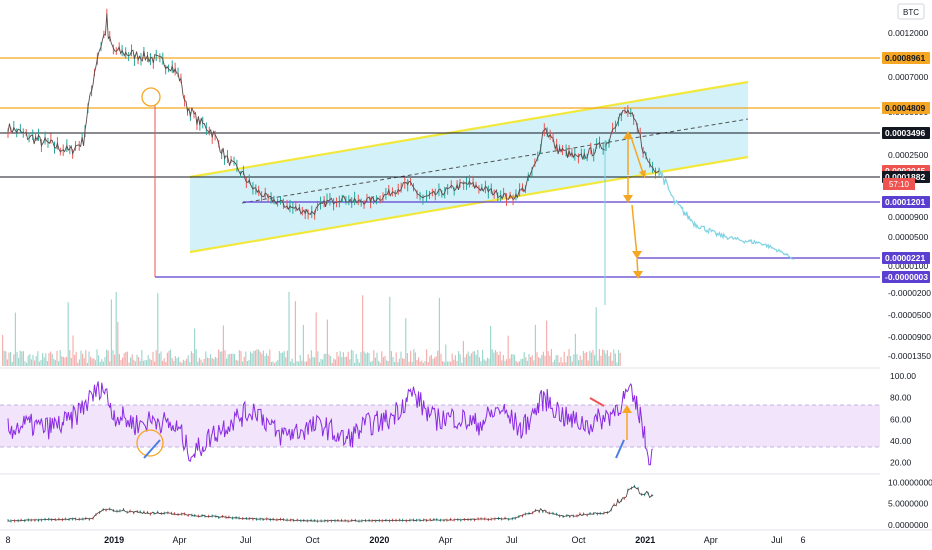 Image resolution: width=932 pixels, height=550 pixels. Describe the element at coordinates (597, 402) in the screenshot. I see `rsi-red-divergence` at that location.